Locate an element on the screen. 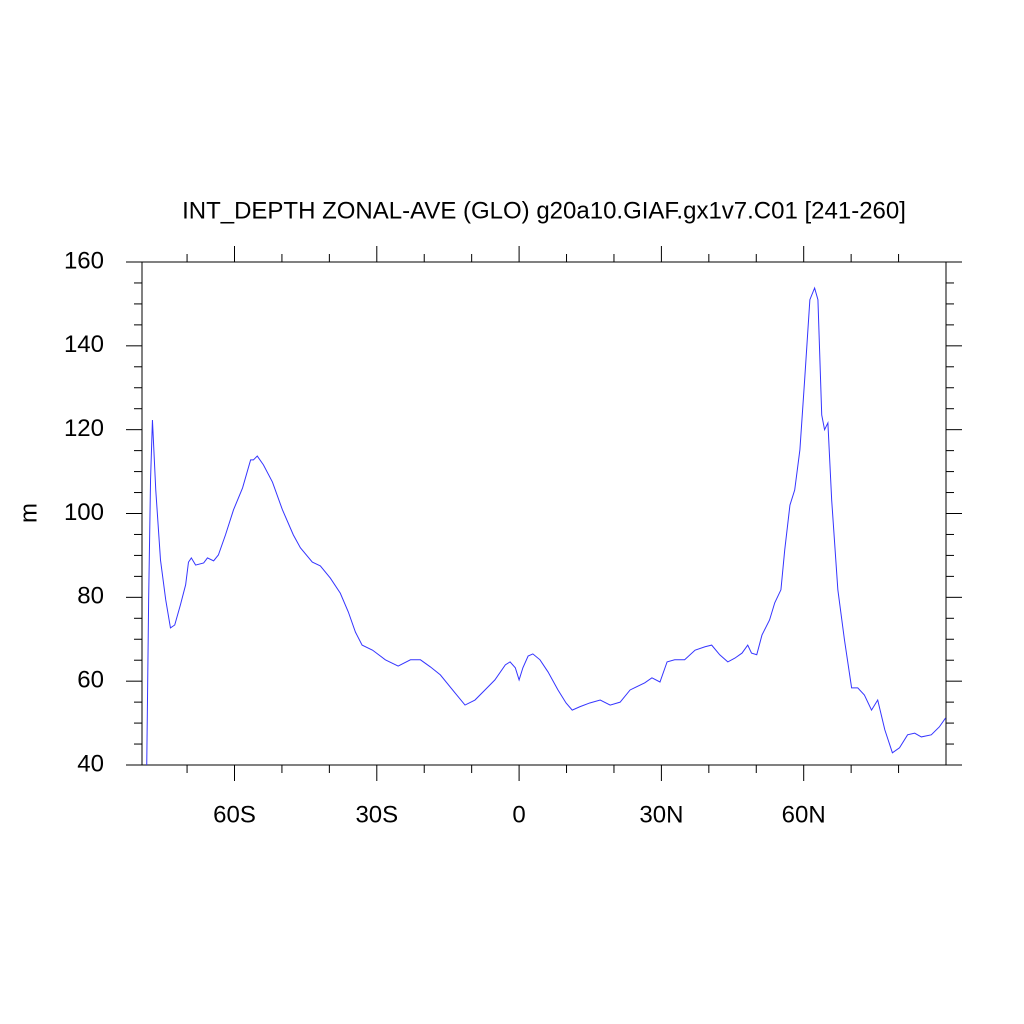 The image size is (1024, 1024). y-tick-label: 120 is located at coordinates (84, 428).